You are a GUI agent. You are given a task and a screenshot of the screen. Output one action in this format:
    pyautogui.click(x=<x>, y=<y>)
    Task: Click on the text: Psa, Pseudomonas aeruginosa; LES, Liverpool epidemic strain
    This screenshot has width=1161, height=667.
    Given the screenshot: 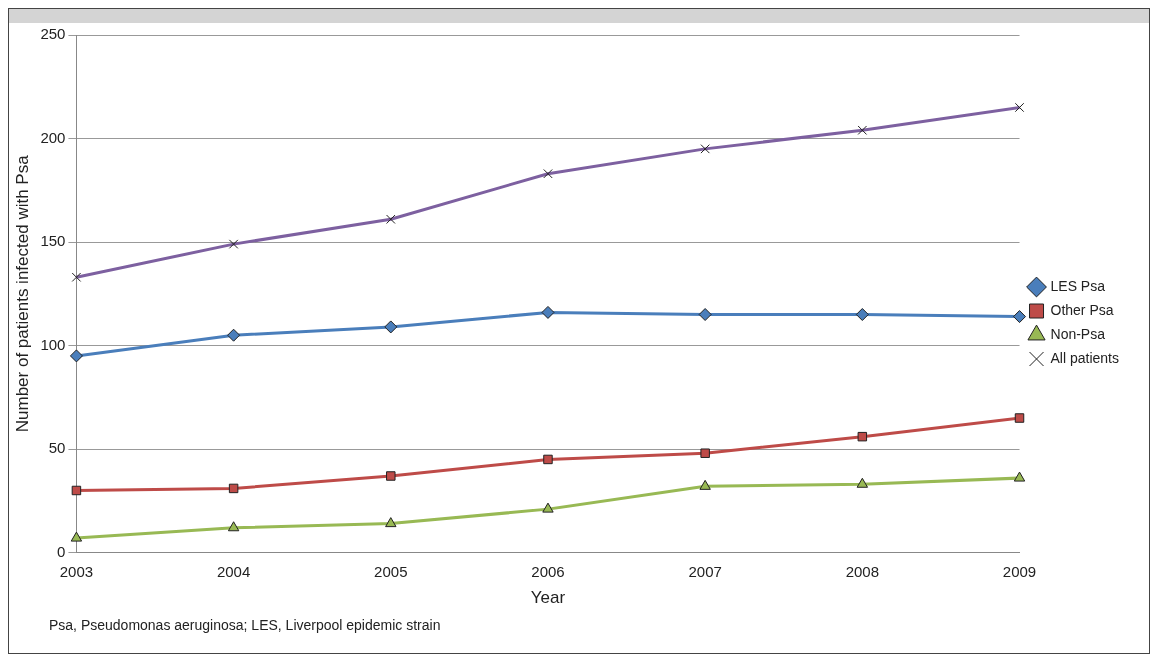 What is the action you would take?
    pyautogui.click(x=245, y=625)
    